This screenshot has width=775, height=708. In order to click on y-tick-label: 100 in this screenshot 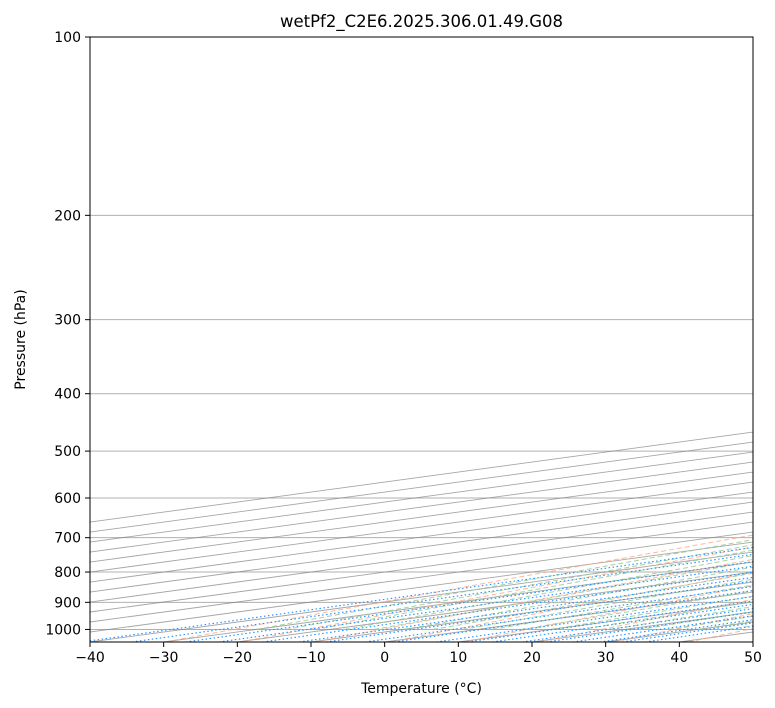, I will do `click(67, 38)`.